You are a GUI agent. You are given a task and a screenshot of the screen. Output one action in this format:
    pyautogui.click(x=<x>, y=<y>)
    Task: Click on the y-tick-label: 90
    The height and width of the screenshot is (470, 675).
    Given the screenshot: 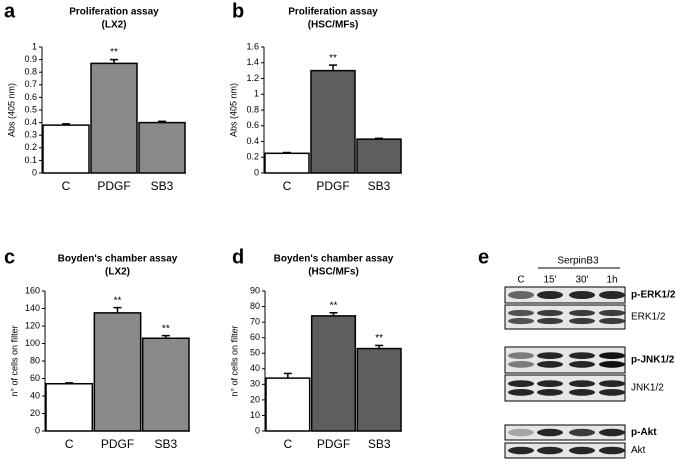 What is the action you would take?
    pyautogui.click(x=255, y=290)
    